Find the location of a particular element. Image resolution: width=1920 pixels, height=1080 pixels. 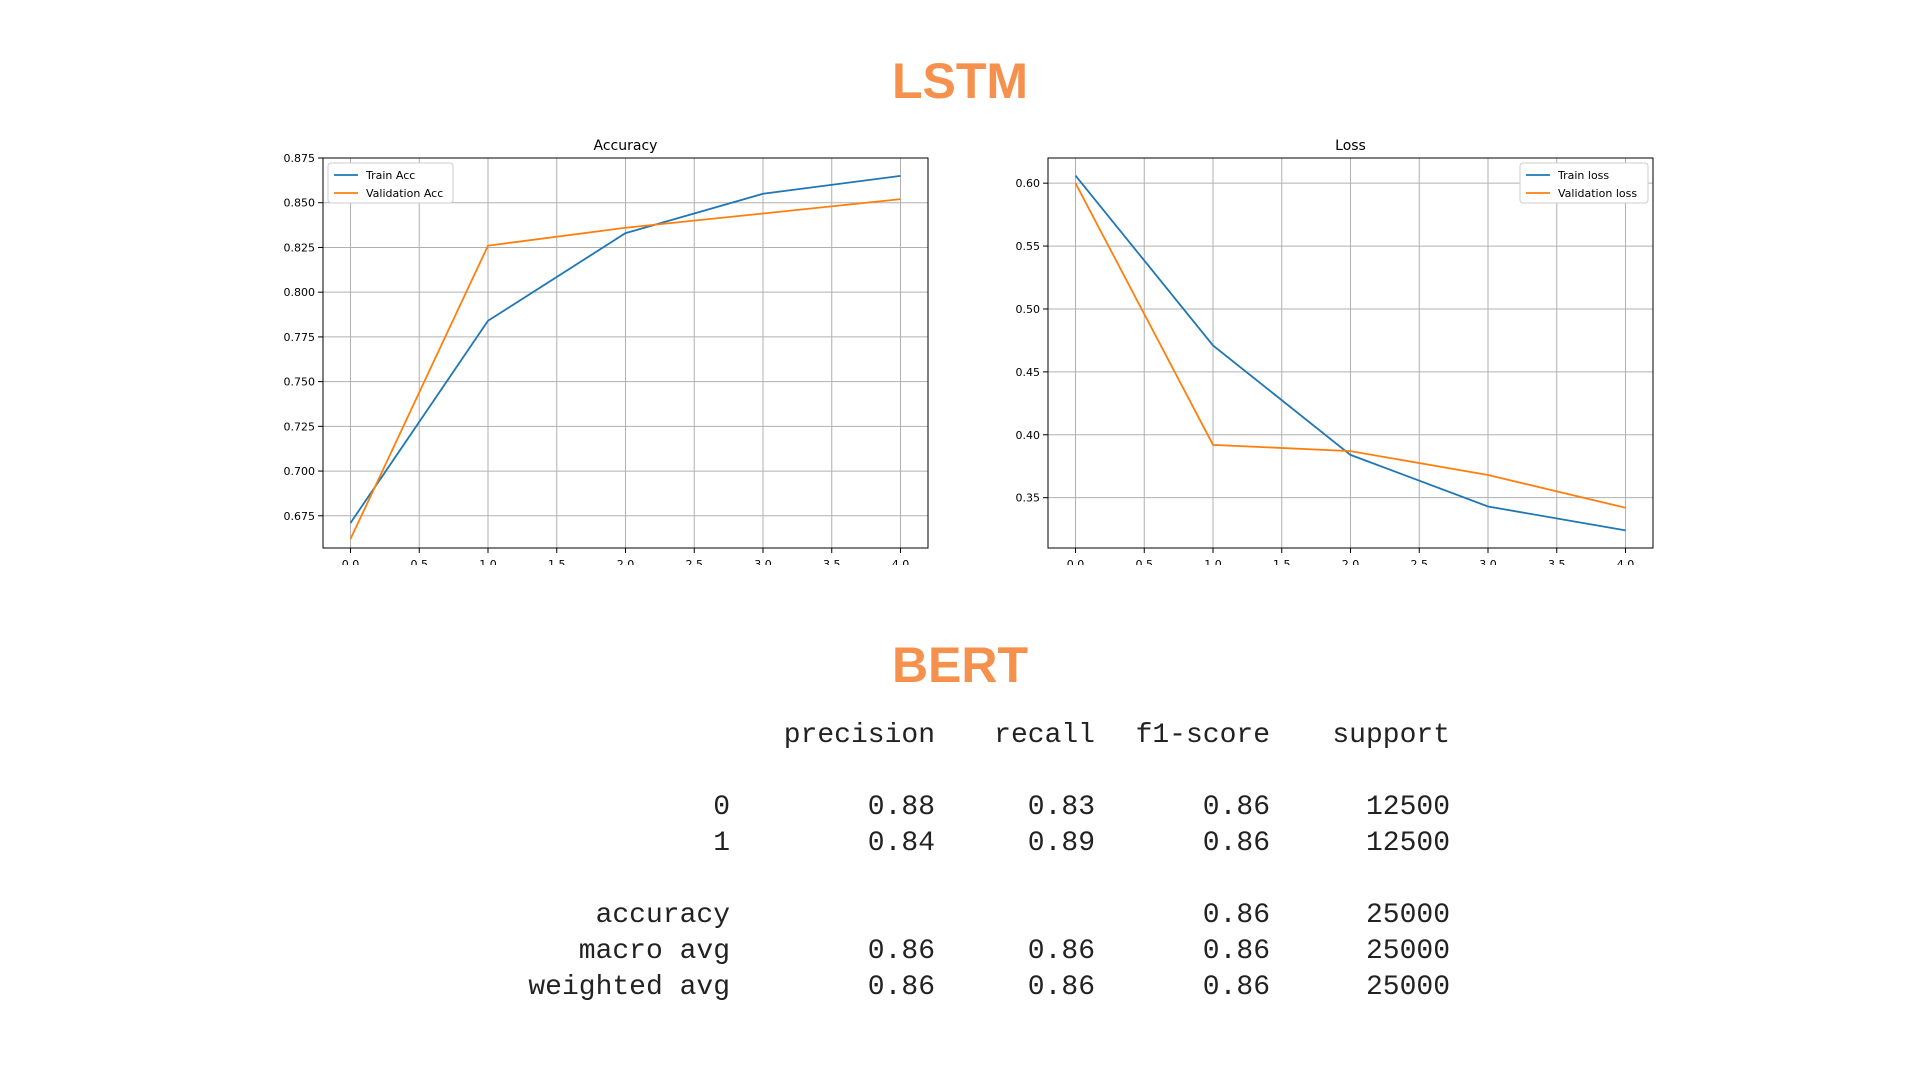

report-header-f1: f1-score is located at coordinates (1202, 735).